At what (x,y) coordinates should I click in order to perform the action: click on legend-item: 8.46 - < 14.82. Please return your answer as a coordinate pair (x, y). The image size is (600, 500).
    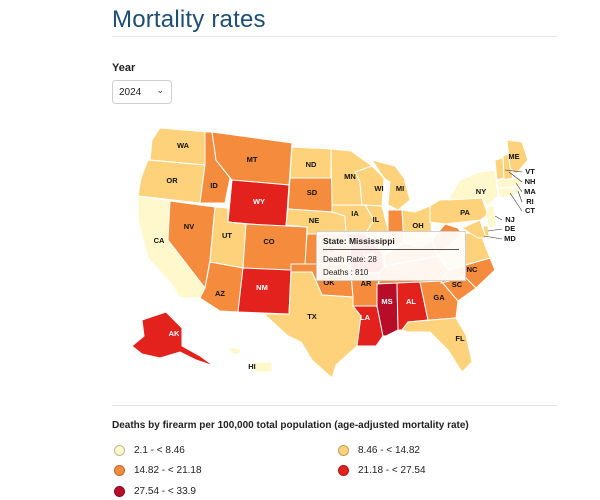
    Looking at the image, I should click on (379, 450).